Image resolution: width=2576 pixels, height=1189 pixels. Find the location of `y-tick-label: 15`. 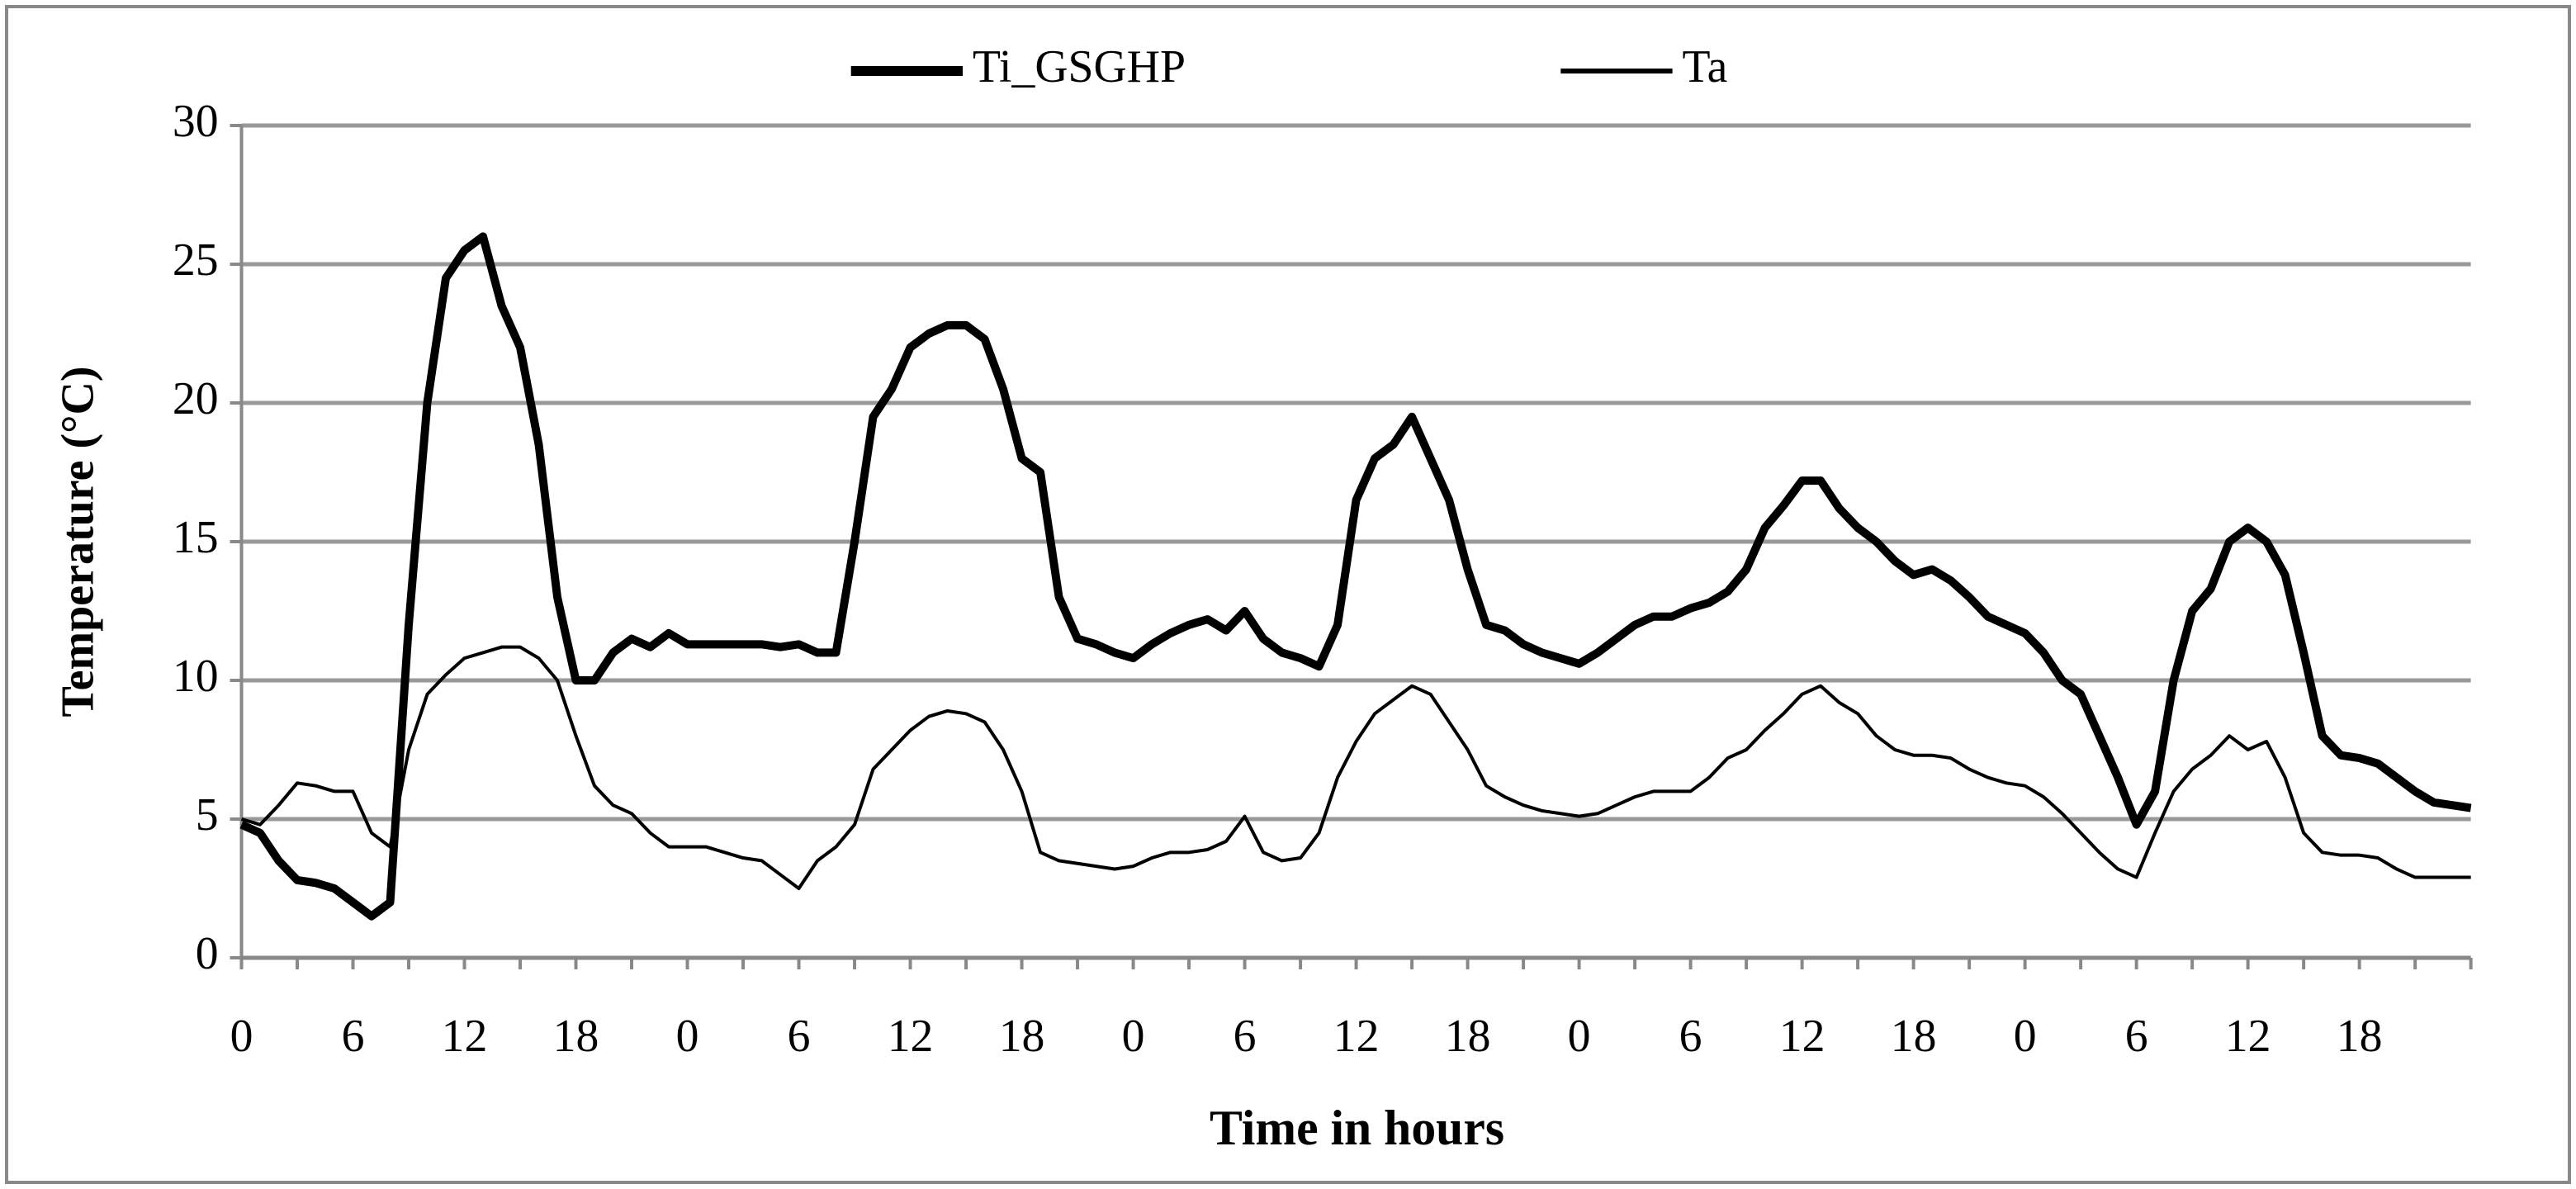

y-tick-label: 15 is located at coordinates (196, 537).